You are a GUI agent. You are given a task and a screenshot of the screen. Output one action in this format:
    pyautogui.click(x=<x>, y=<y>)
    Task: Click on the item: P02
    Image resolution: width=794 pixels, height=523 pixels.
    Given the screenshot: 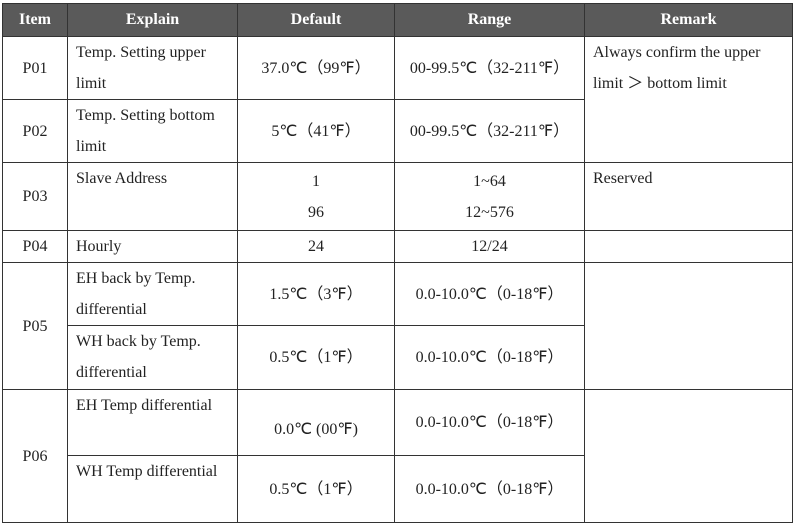 What is the action you would take?
    pyautogui.click(x=35, y=131)
    